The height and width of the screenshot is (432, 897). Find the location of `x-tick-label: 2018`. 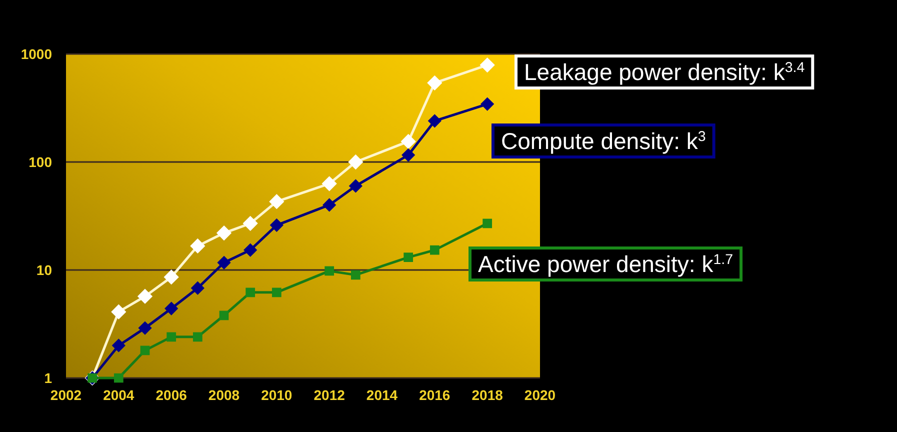

x-tick-label: 2018 is located at coordinates (488, 395).